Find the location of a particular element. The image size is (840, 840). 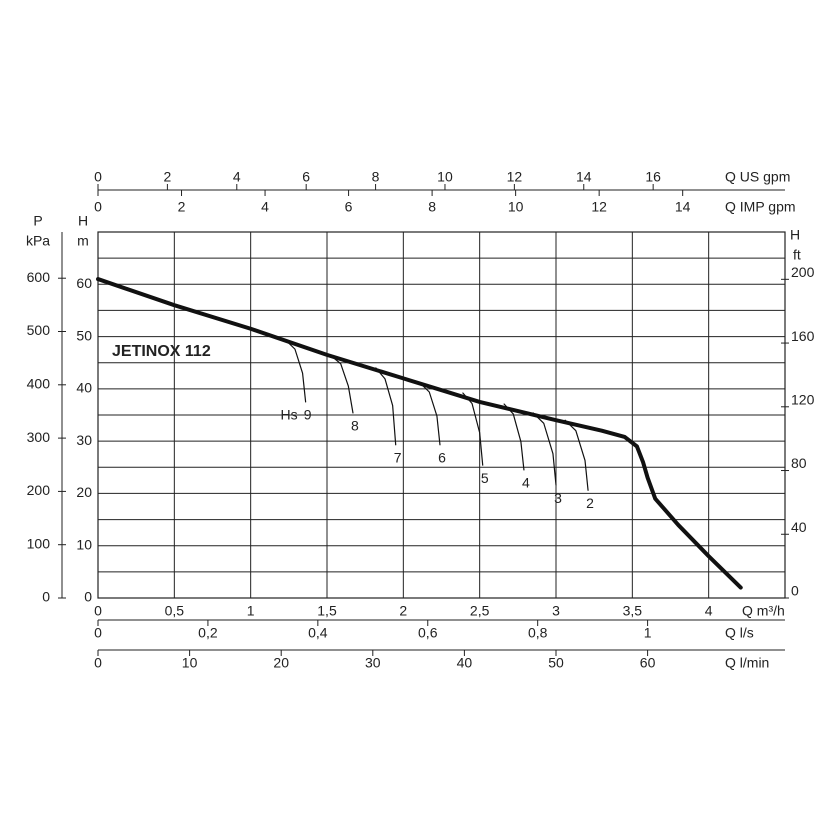

tick-label: 100 is located at coordinates (39, 543).